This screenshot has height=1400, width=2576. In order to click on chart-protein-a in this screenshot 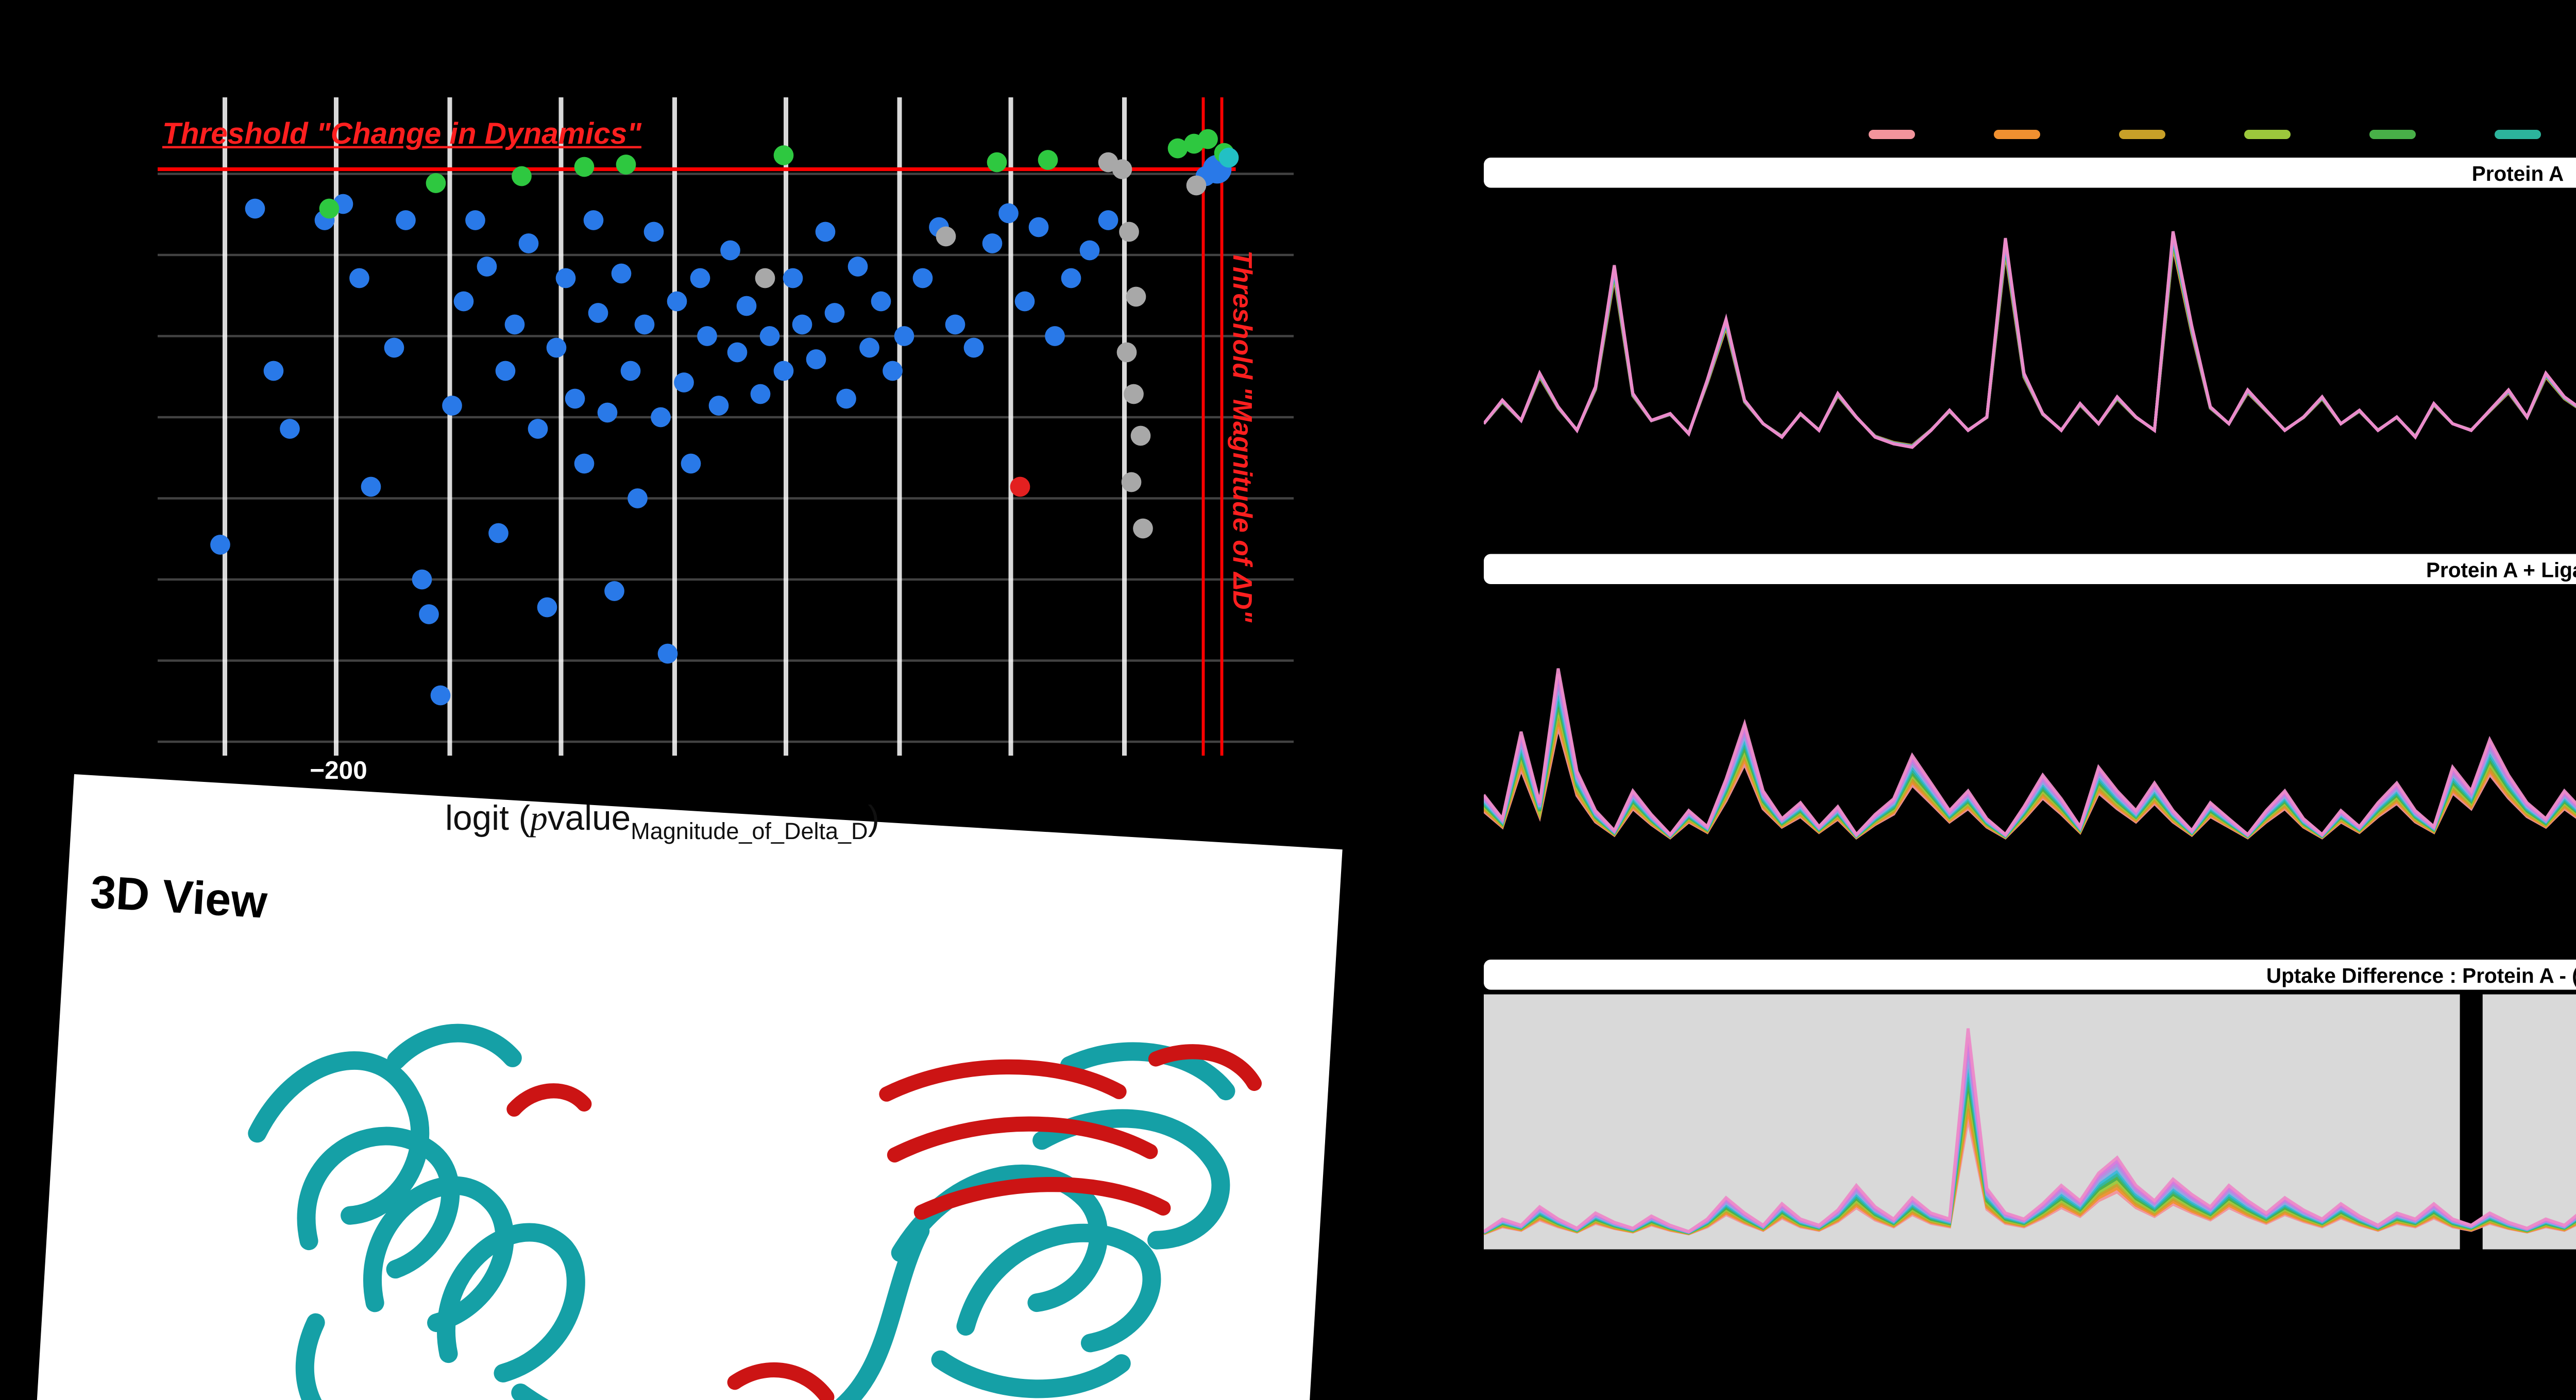, I will do `click(2030, 366)`.